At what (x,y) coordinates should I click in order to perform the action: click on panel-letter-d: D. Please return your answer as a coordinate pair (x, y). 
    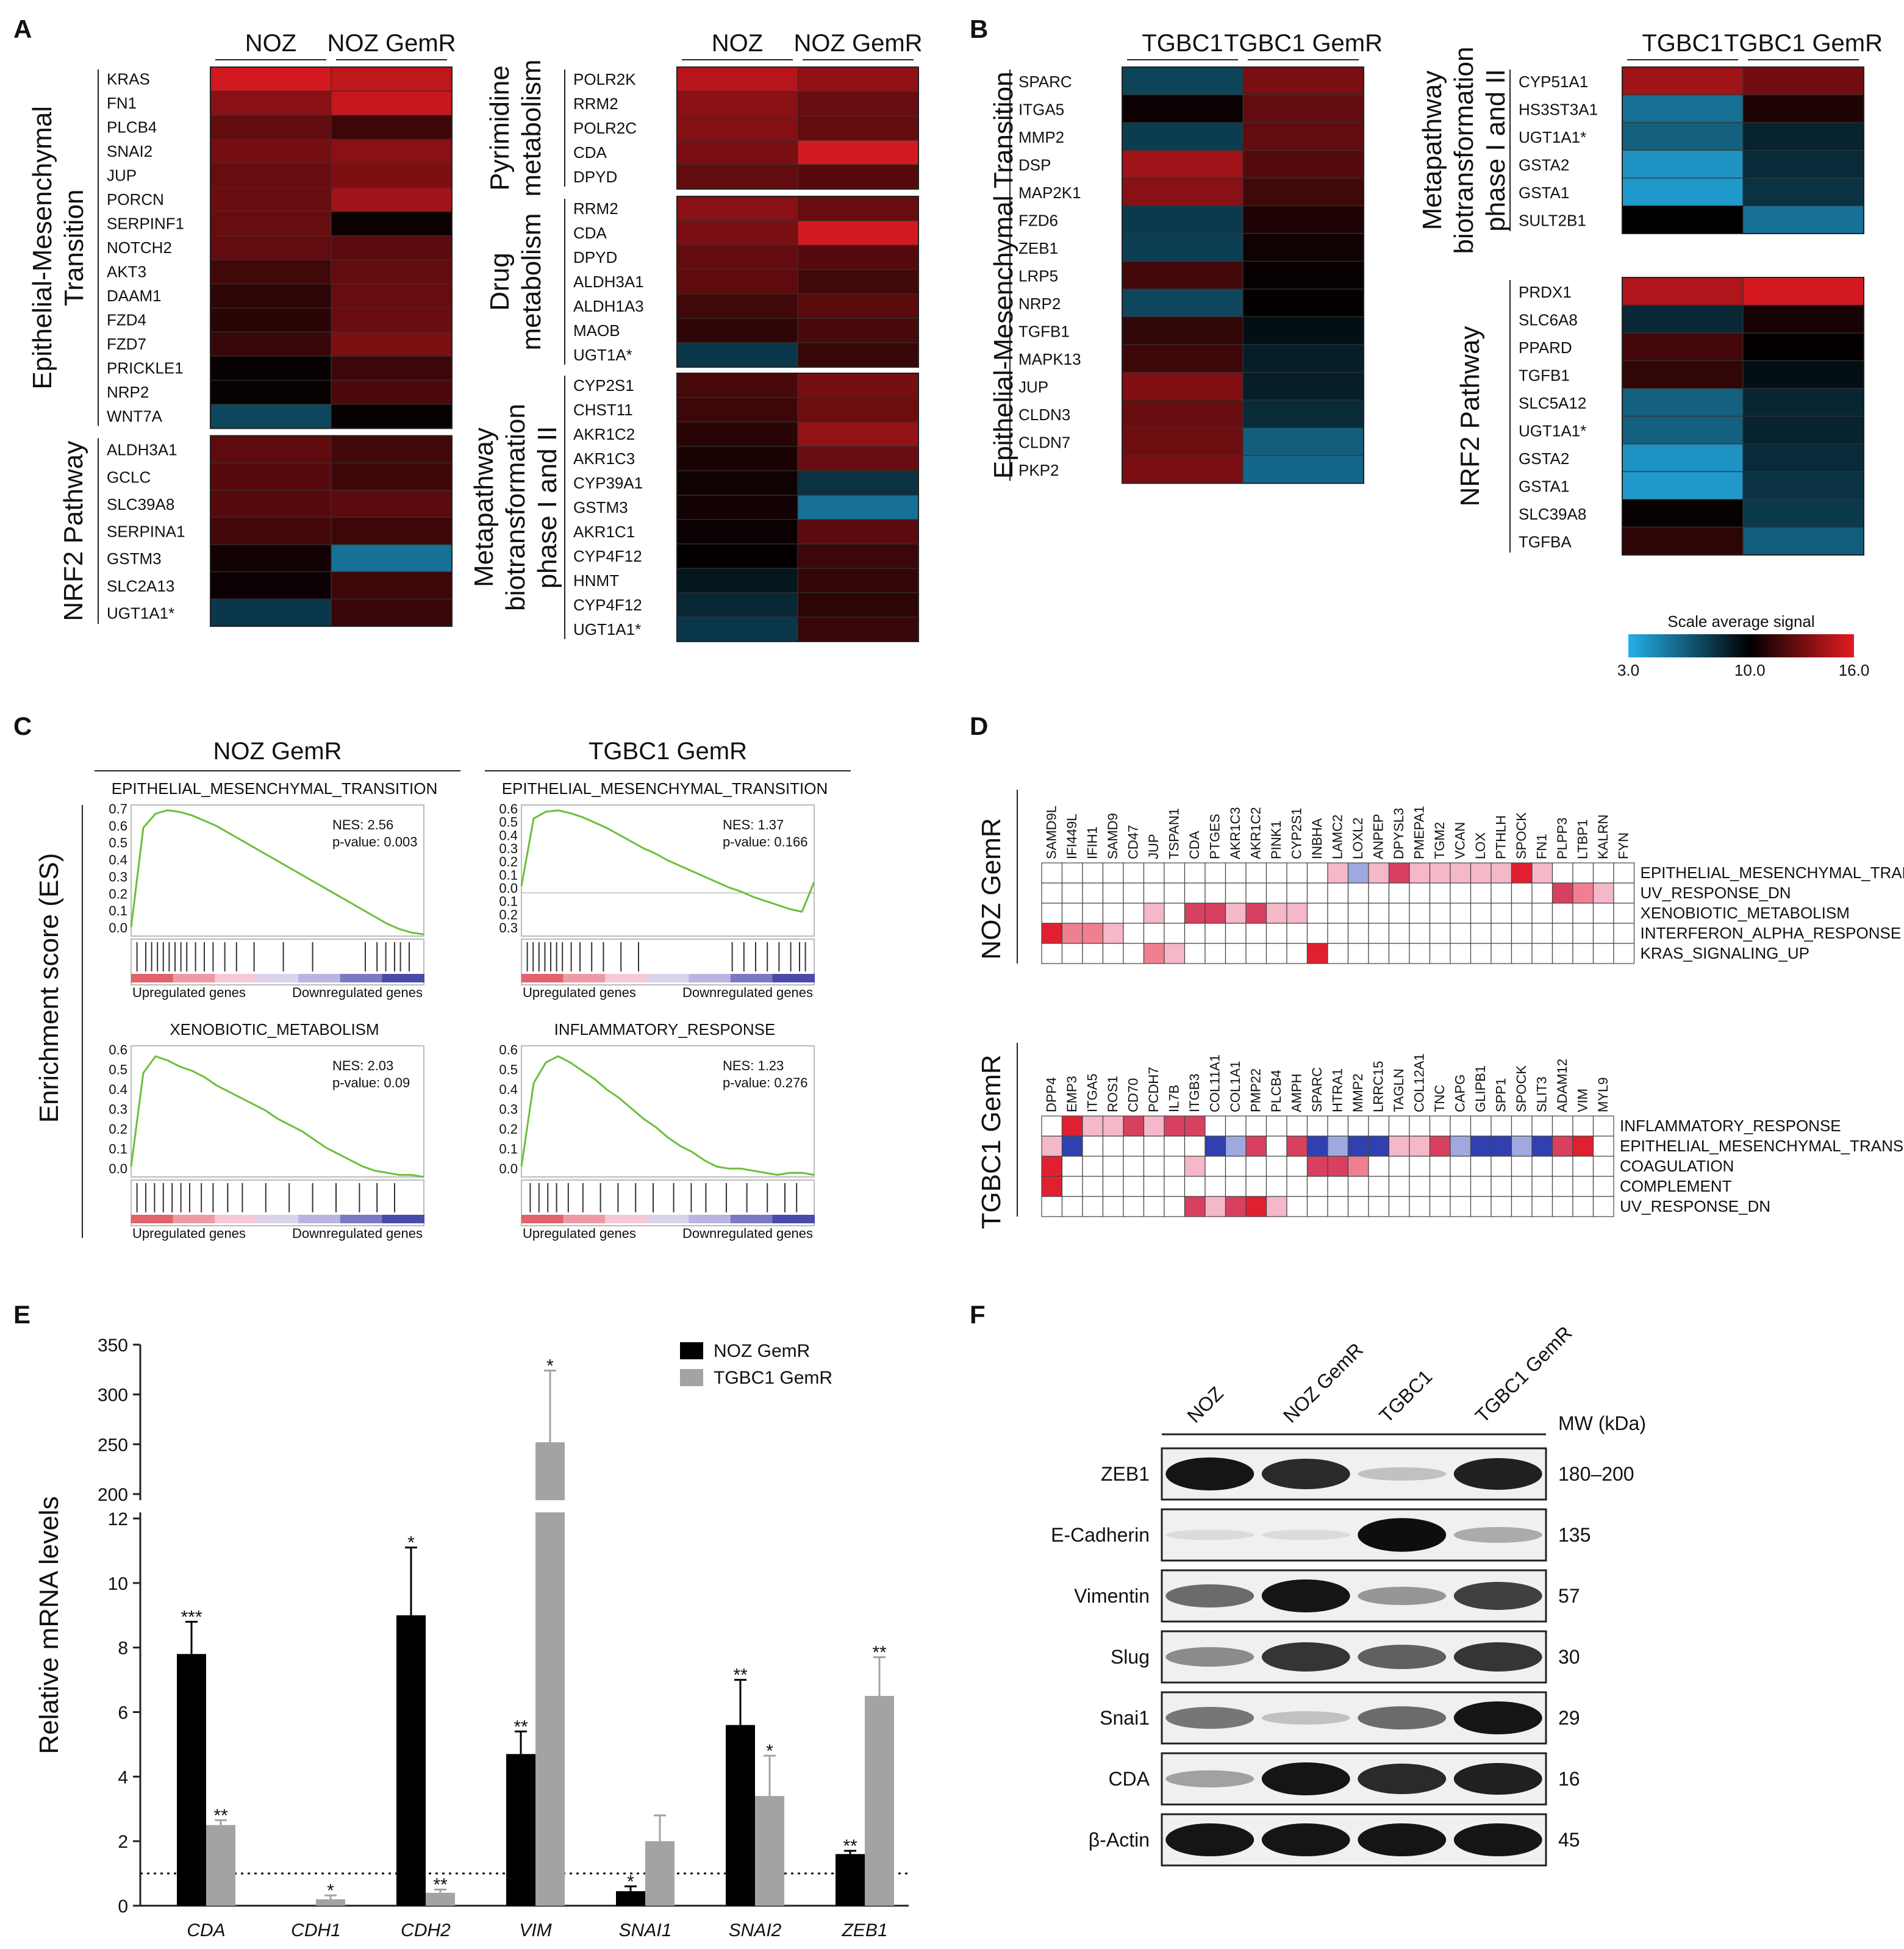
    Looking at the image, I should click on (979, 726).